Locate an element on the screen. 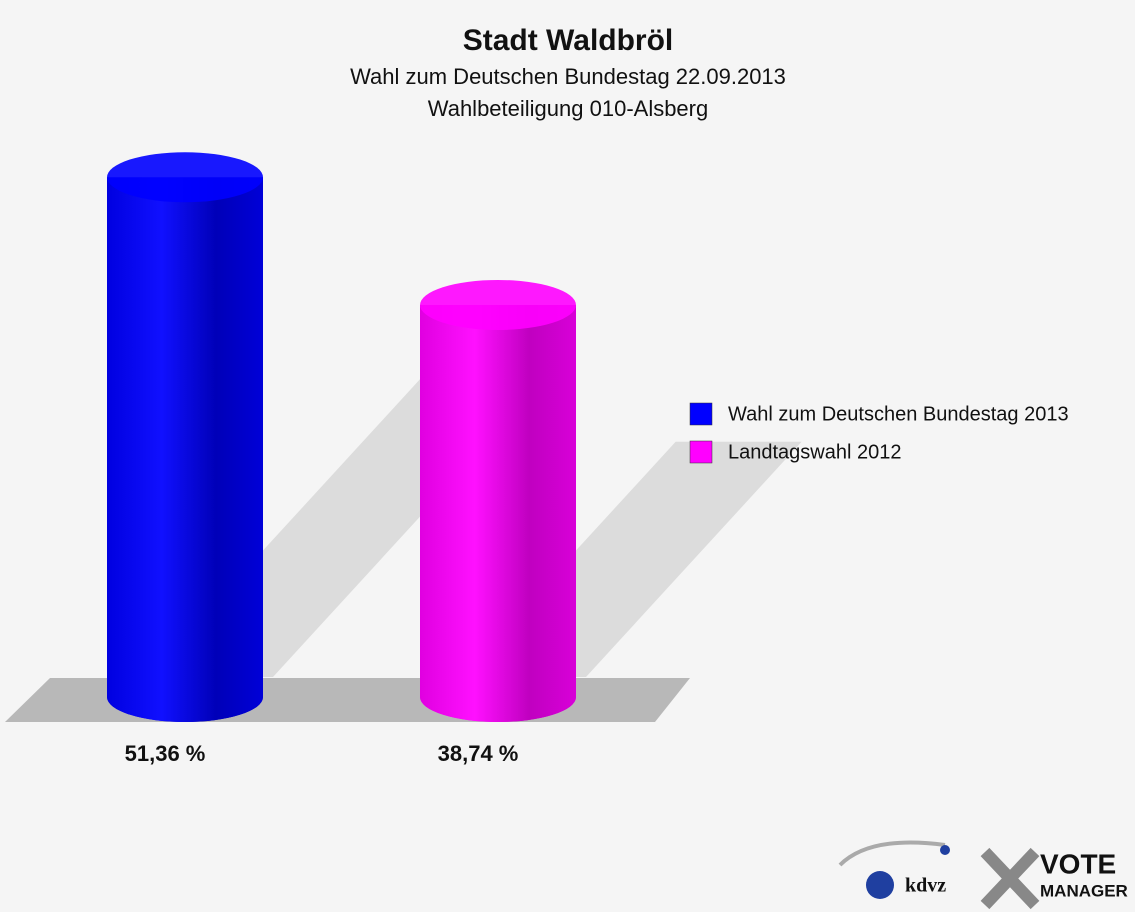  legend-label: Wahl zum Deutschen Bundestag 2013 is located at coordinates (898, 414).